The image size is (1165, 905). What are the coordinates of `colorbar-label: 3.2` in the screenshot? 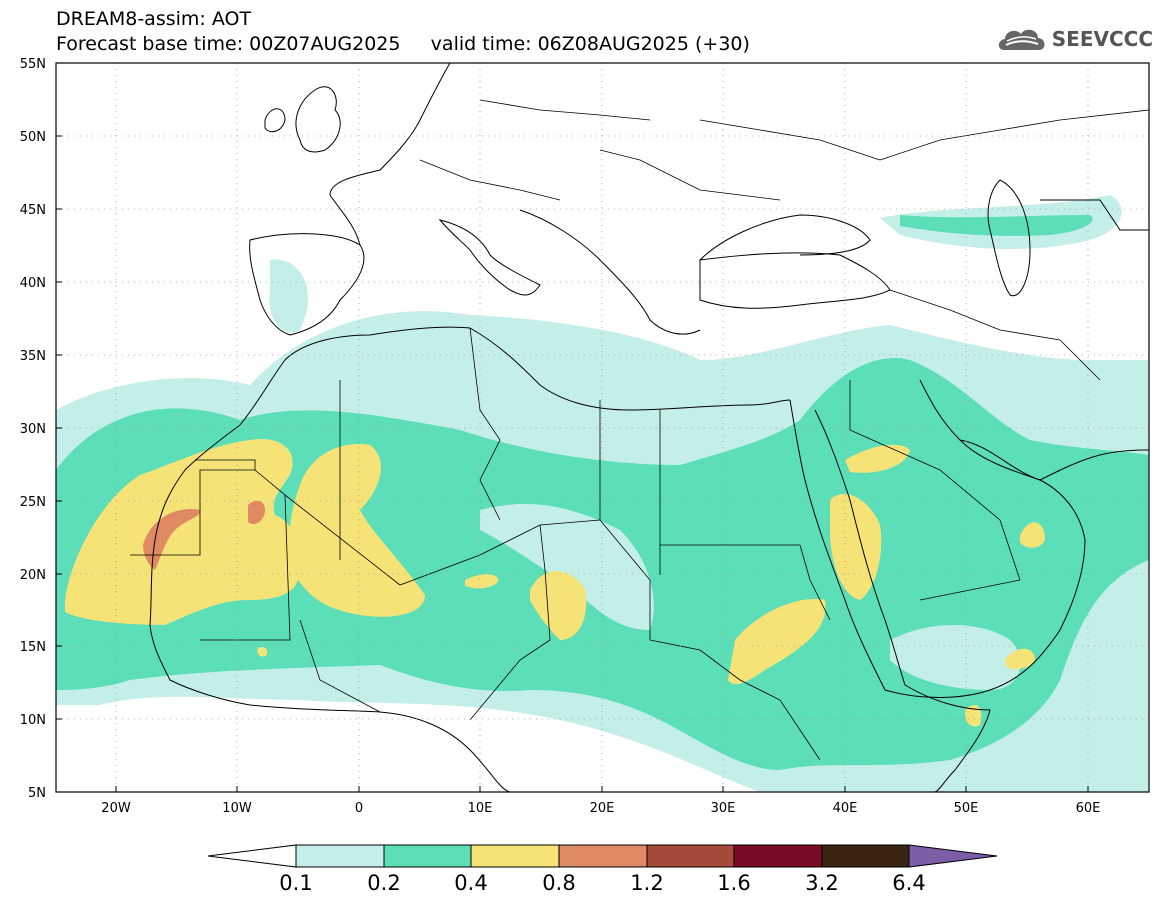 It's located at (821, 883).